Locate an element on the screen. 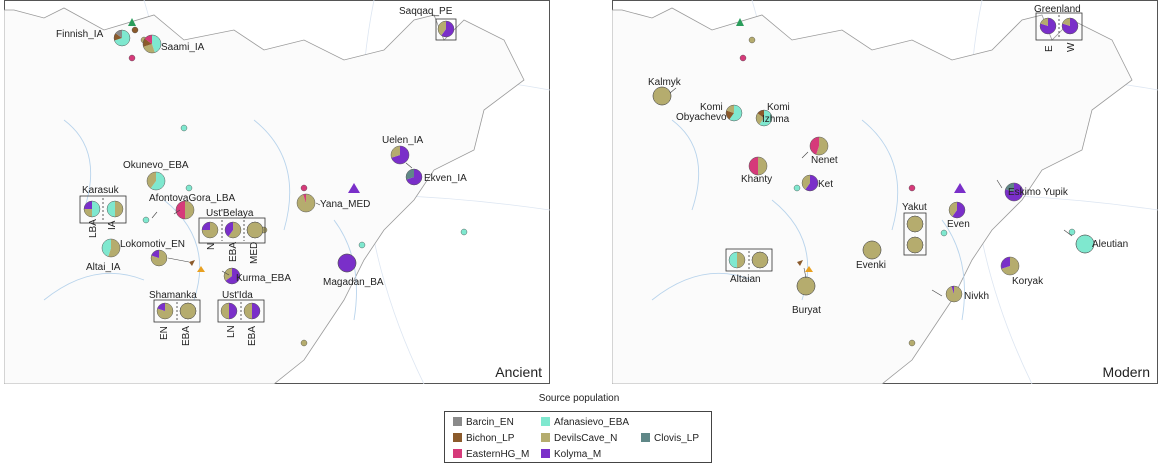  map-label: Shamanka is located at coordinates (173, 295).